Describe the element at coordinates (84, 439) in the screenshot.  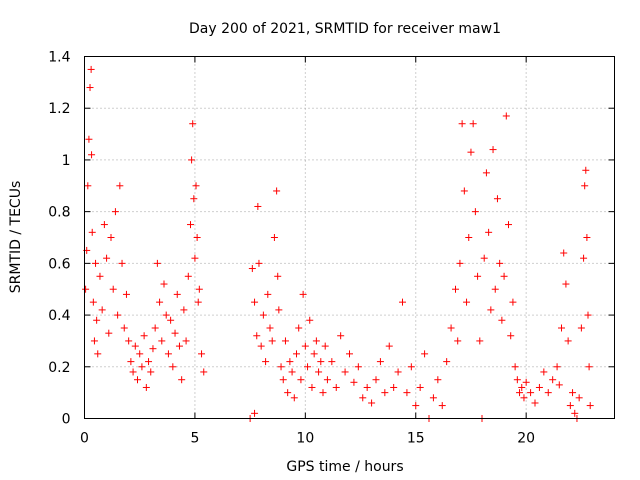
I see `x-tick-label: 0` at that location.